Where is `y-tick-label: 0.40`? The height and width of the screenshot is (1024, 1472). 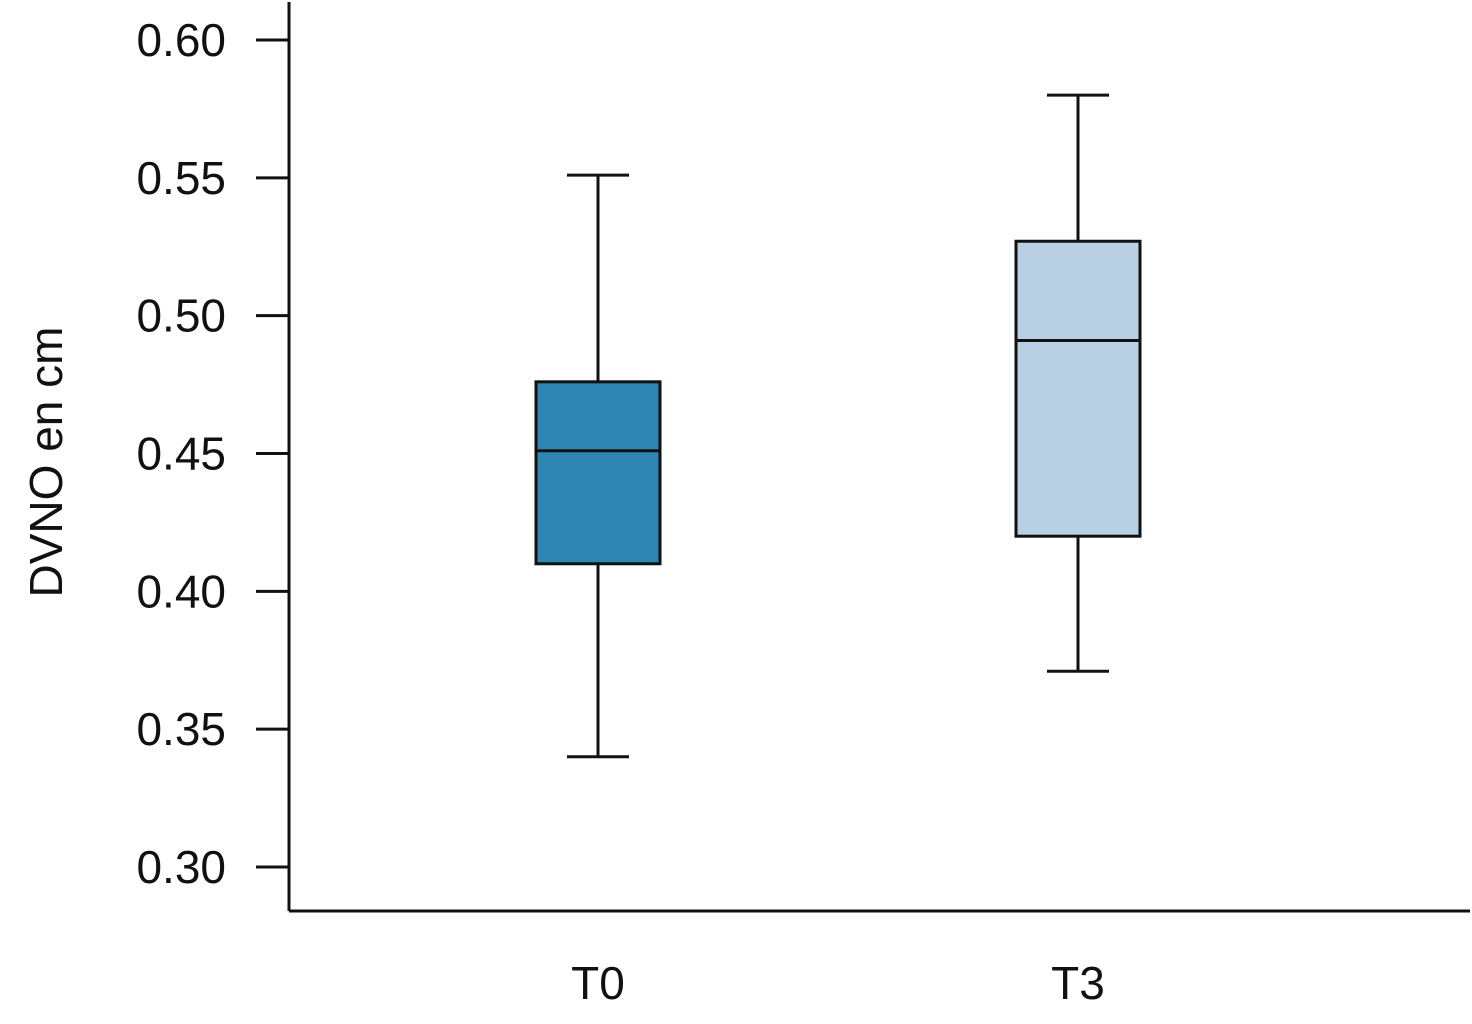 y-tick-label: 0.40 is located at coordinates (181, 591).